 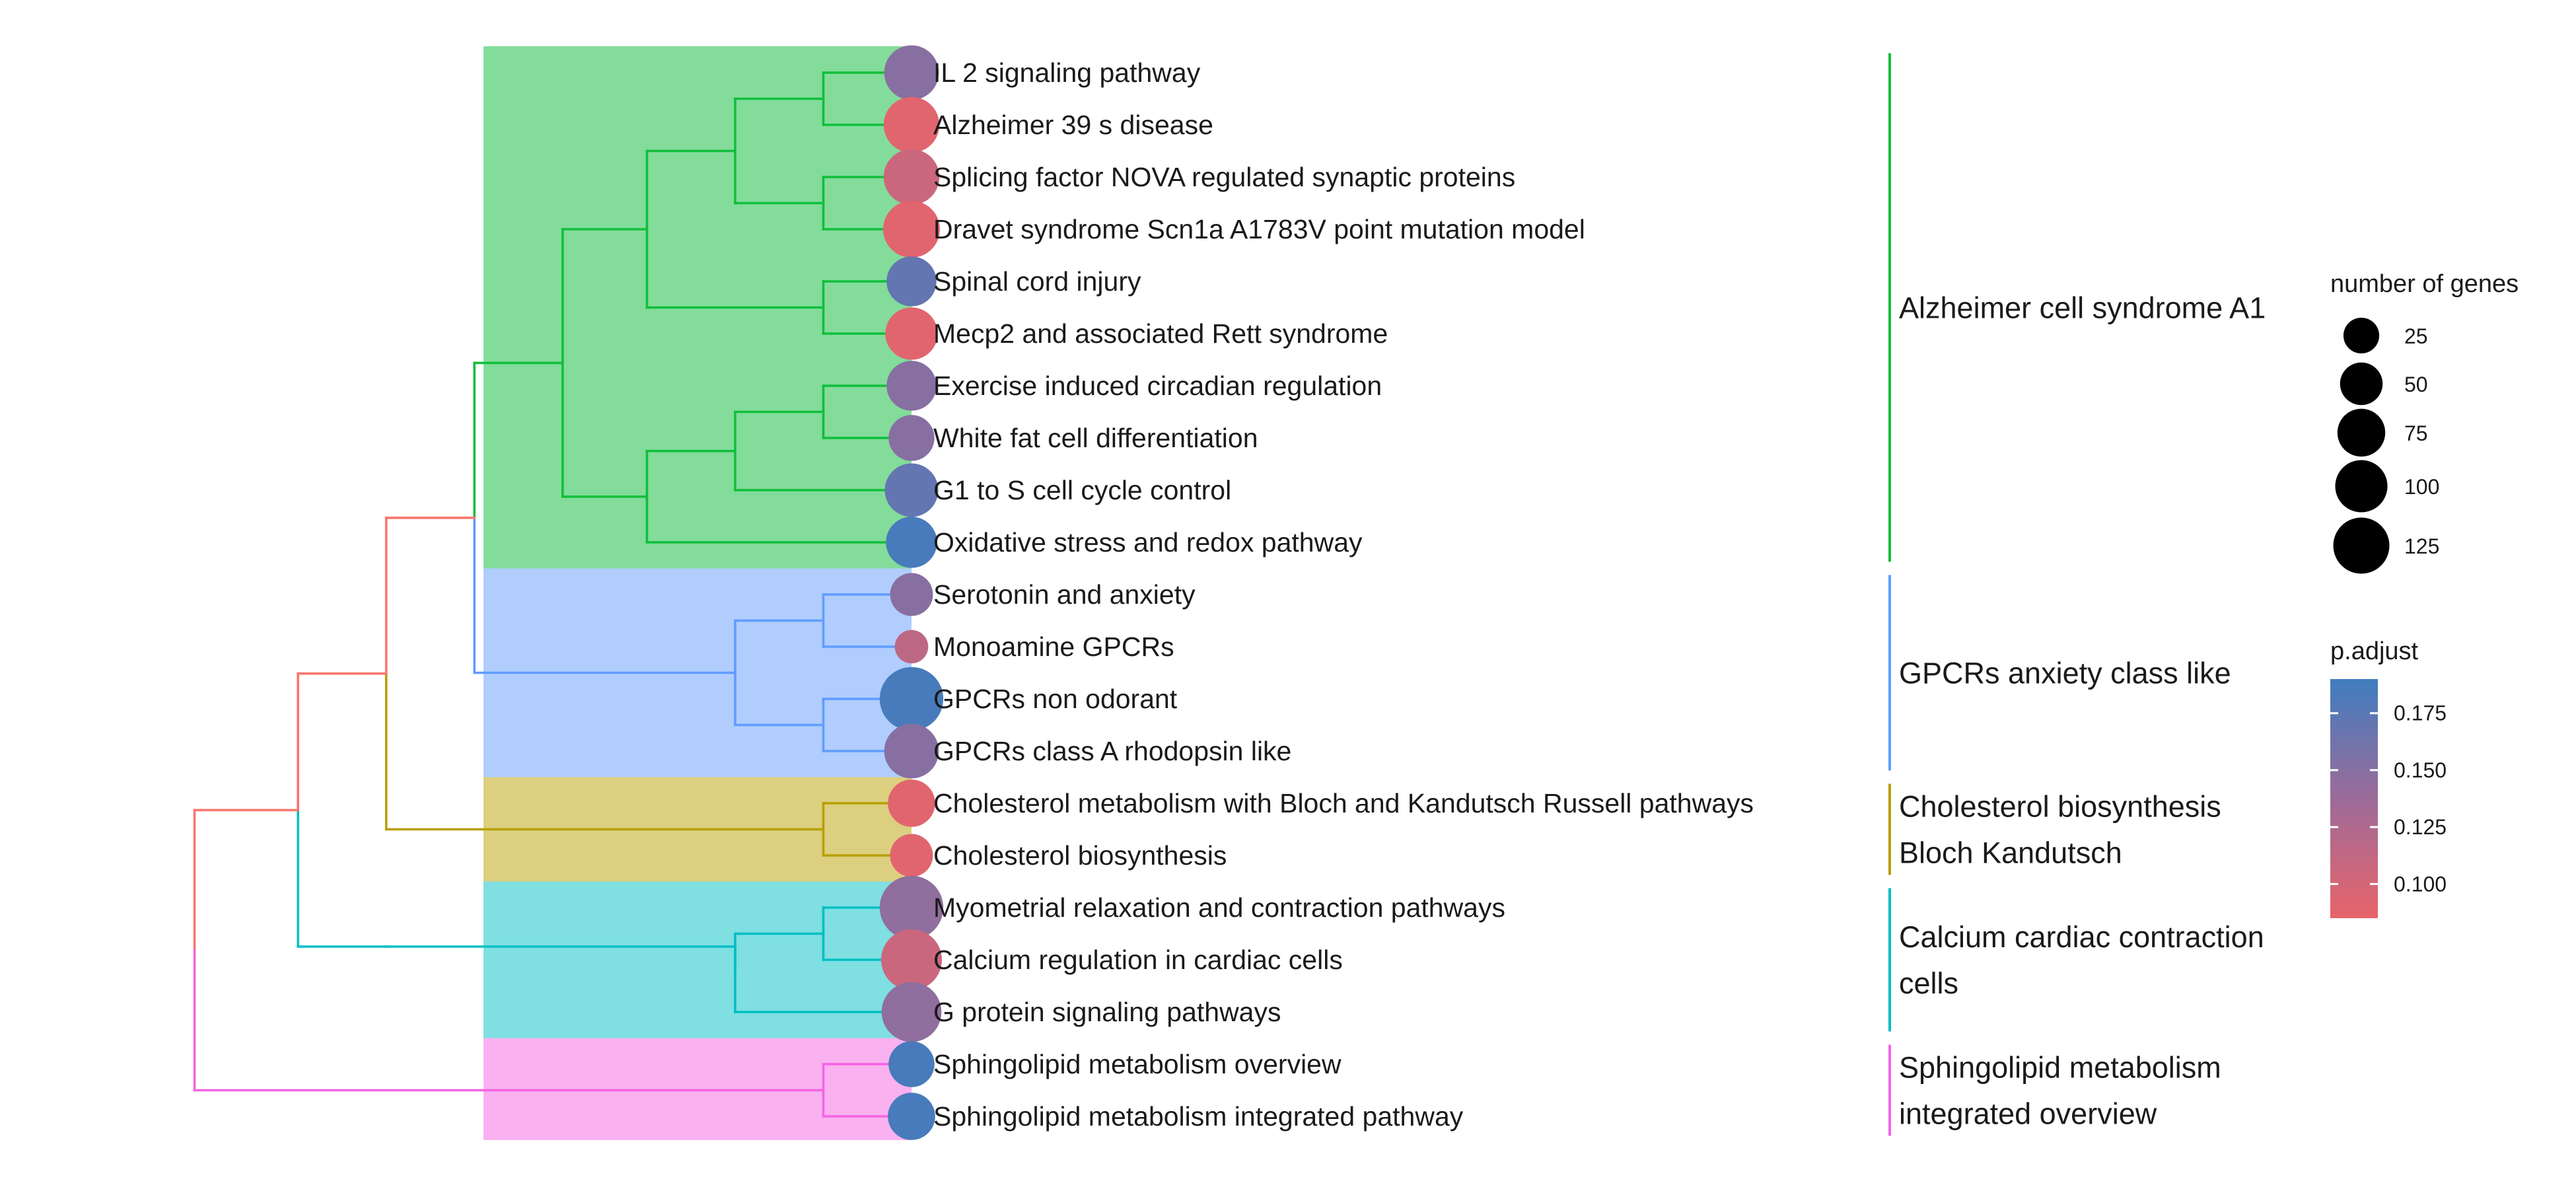 What do you see at coordinates (2060, 807) in the screenshot?
I see `cluster-label: Cholesterol biosynthesis` at bounding box center [2060, 807].